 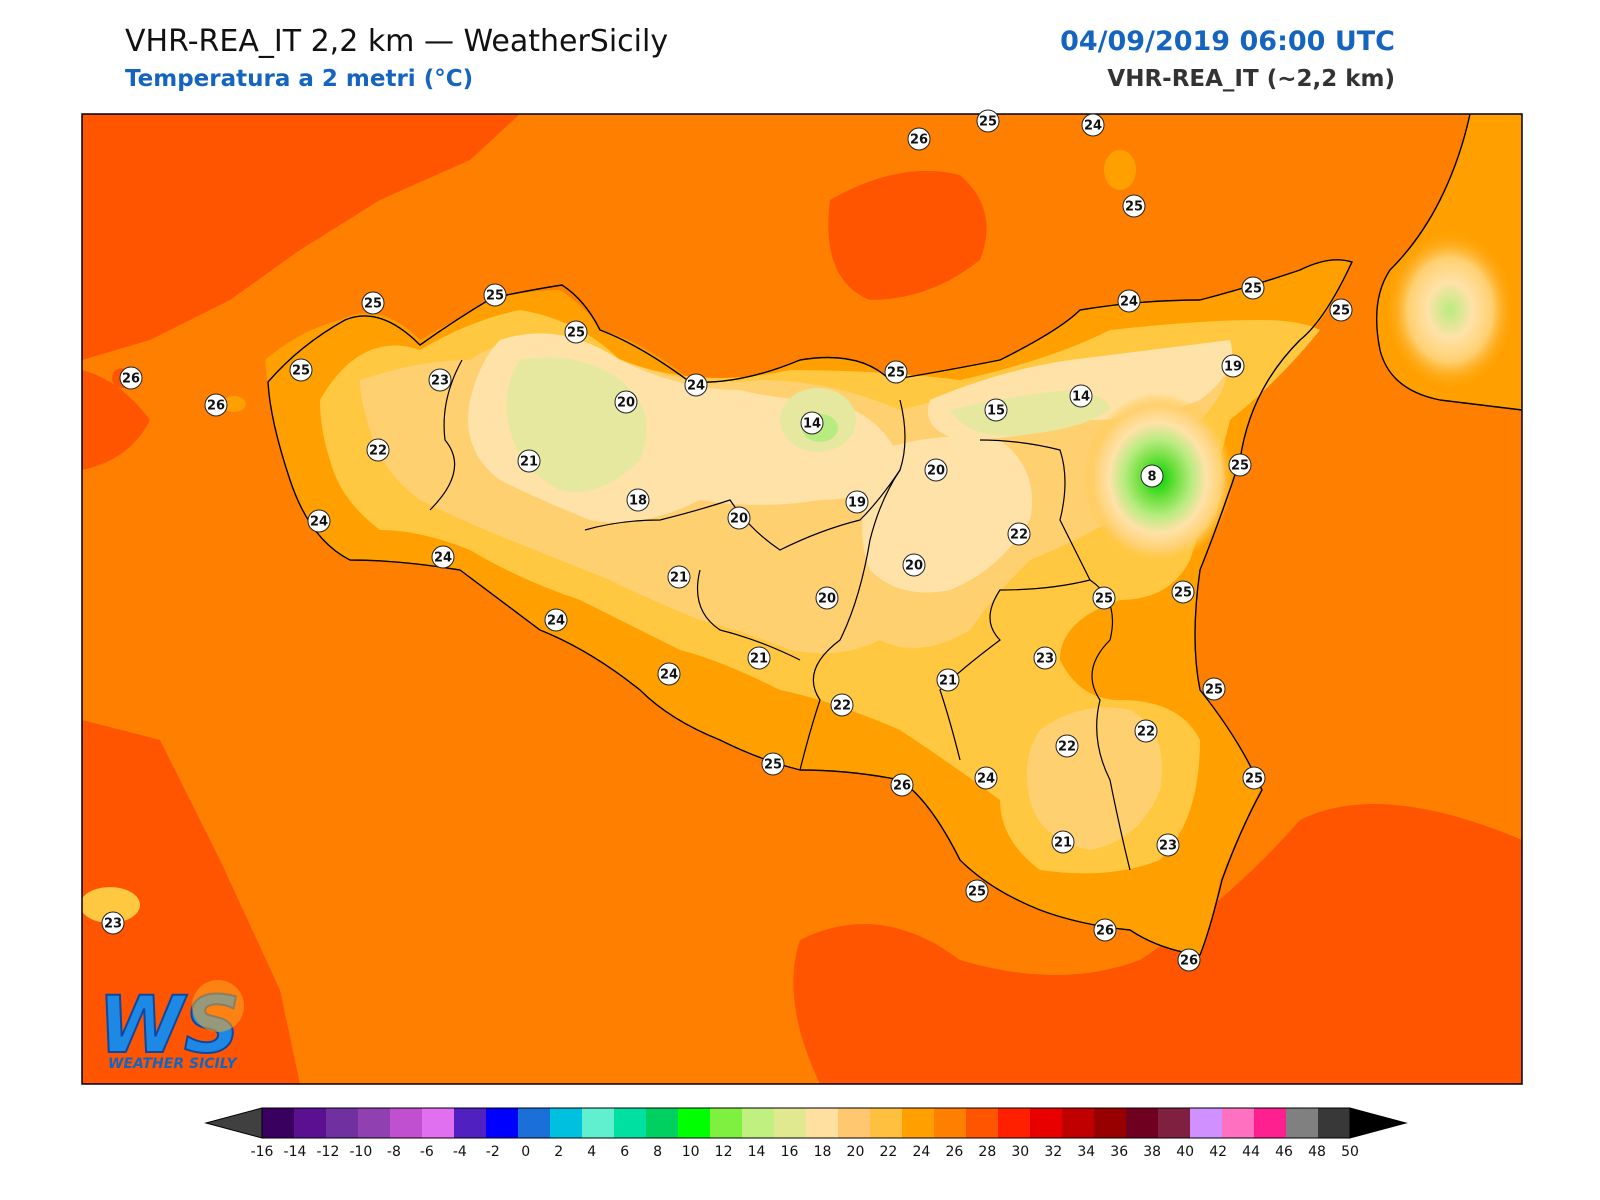 What do you see at coordinates (591, 1152) in the screenshot?
I see `colorbar-tick-label: 4` at bounding box center [591, 1152].